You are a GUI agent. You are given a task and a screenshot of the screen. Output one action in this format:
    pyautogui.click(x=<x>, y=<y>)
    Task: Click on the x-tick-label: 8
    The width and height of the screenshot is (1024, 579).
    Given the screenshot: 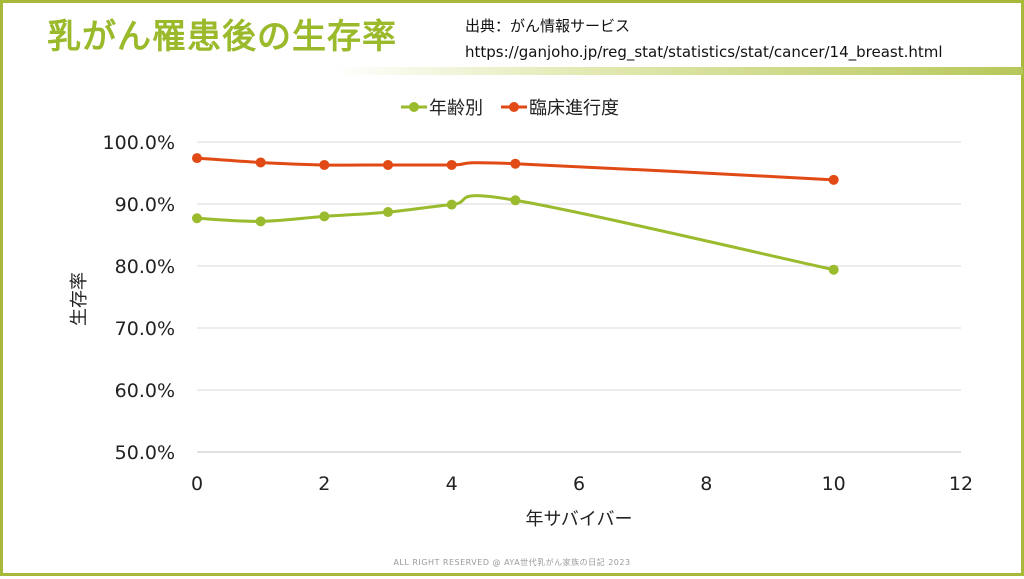 What is the action you would take?
    pyautogui.click(x=706, y=484)
    